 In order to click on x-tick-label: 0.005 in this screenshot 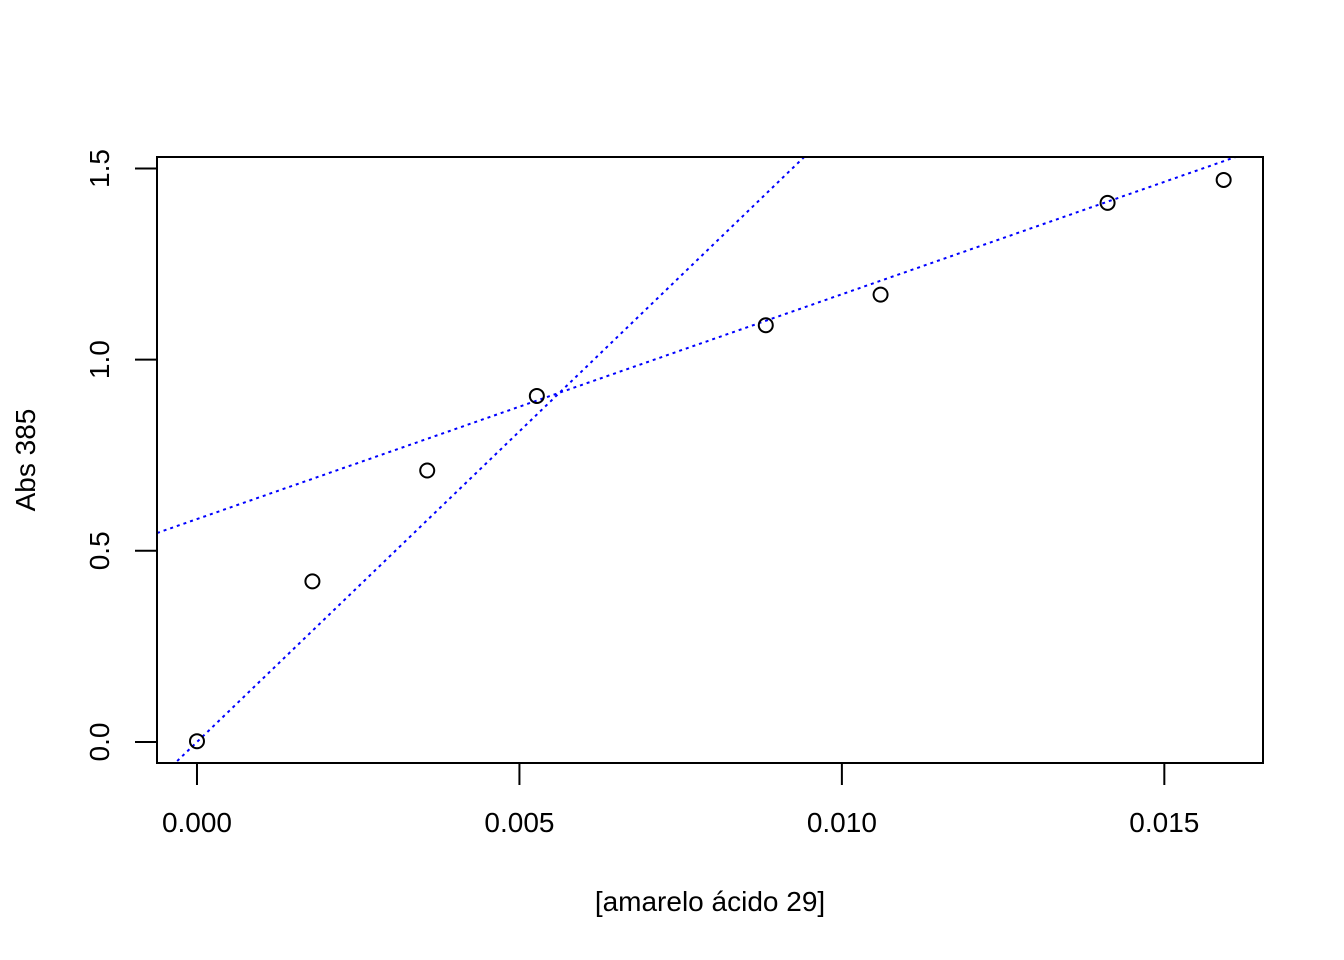, I will do `click(519, 822)`.